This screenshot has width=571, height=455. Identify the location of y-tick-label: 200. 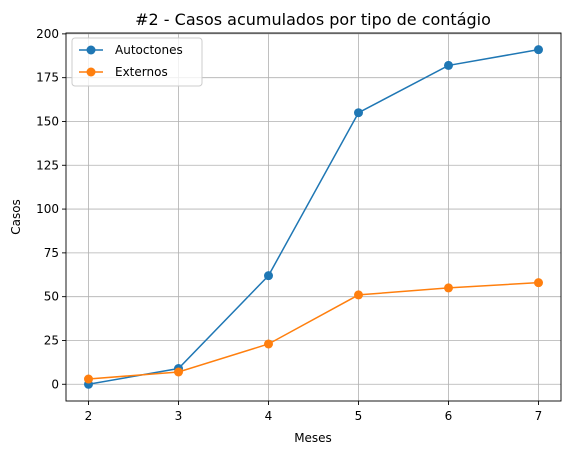
(47, 34).